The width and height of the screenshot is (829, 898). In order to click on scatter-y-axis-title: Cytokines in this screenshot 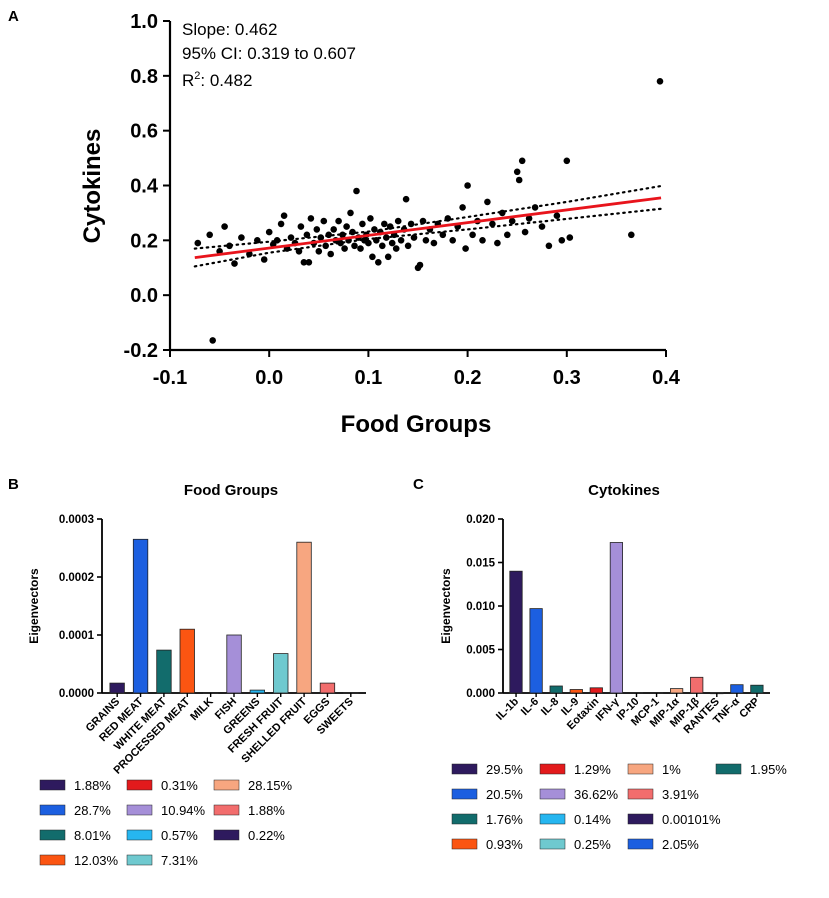, I will do `click(92, 186)`.